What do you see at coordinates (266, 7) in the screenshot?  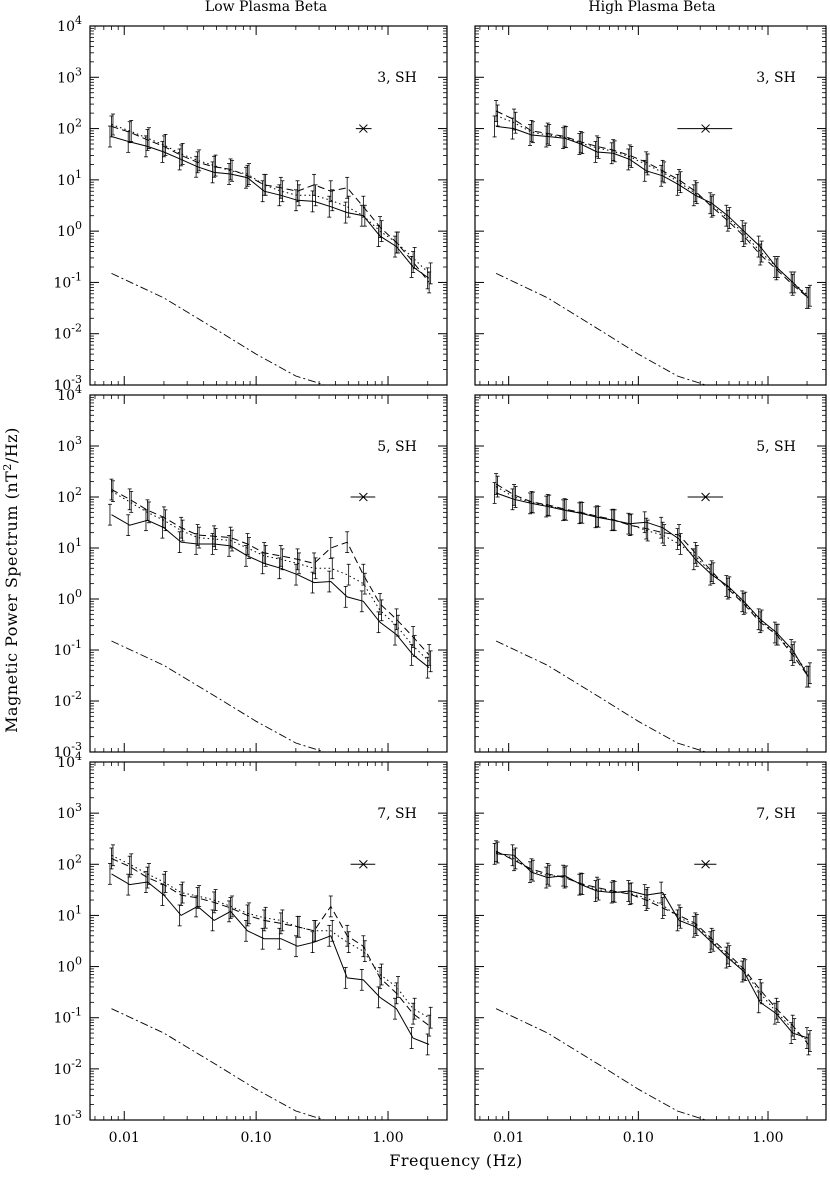 I see `column-title-low-beta: Low Plasma Beta` at bounding box center [266, 7].